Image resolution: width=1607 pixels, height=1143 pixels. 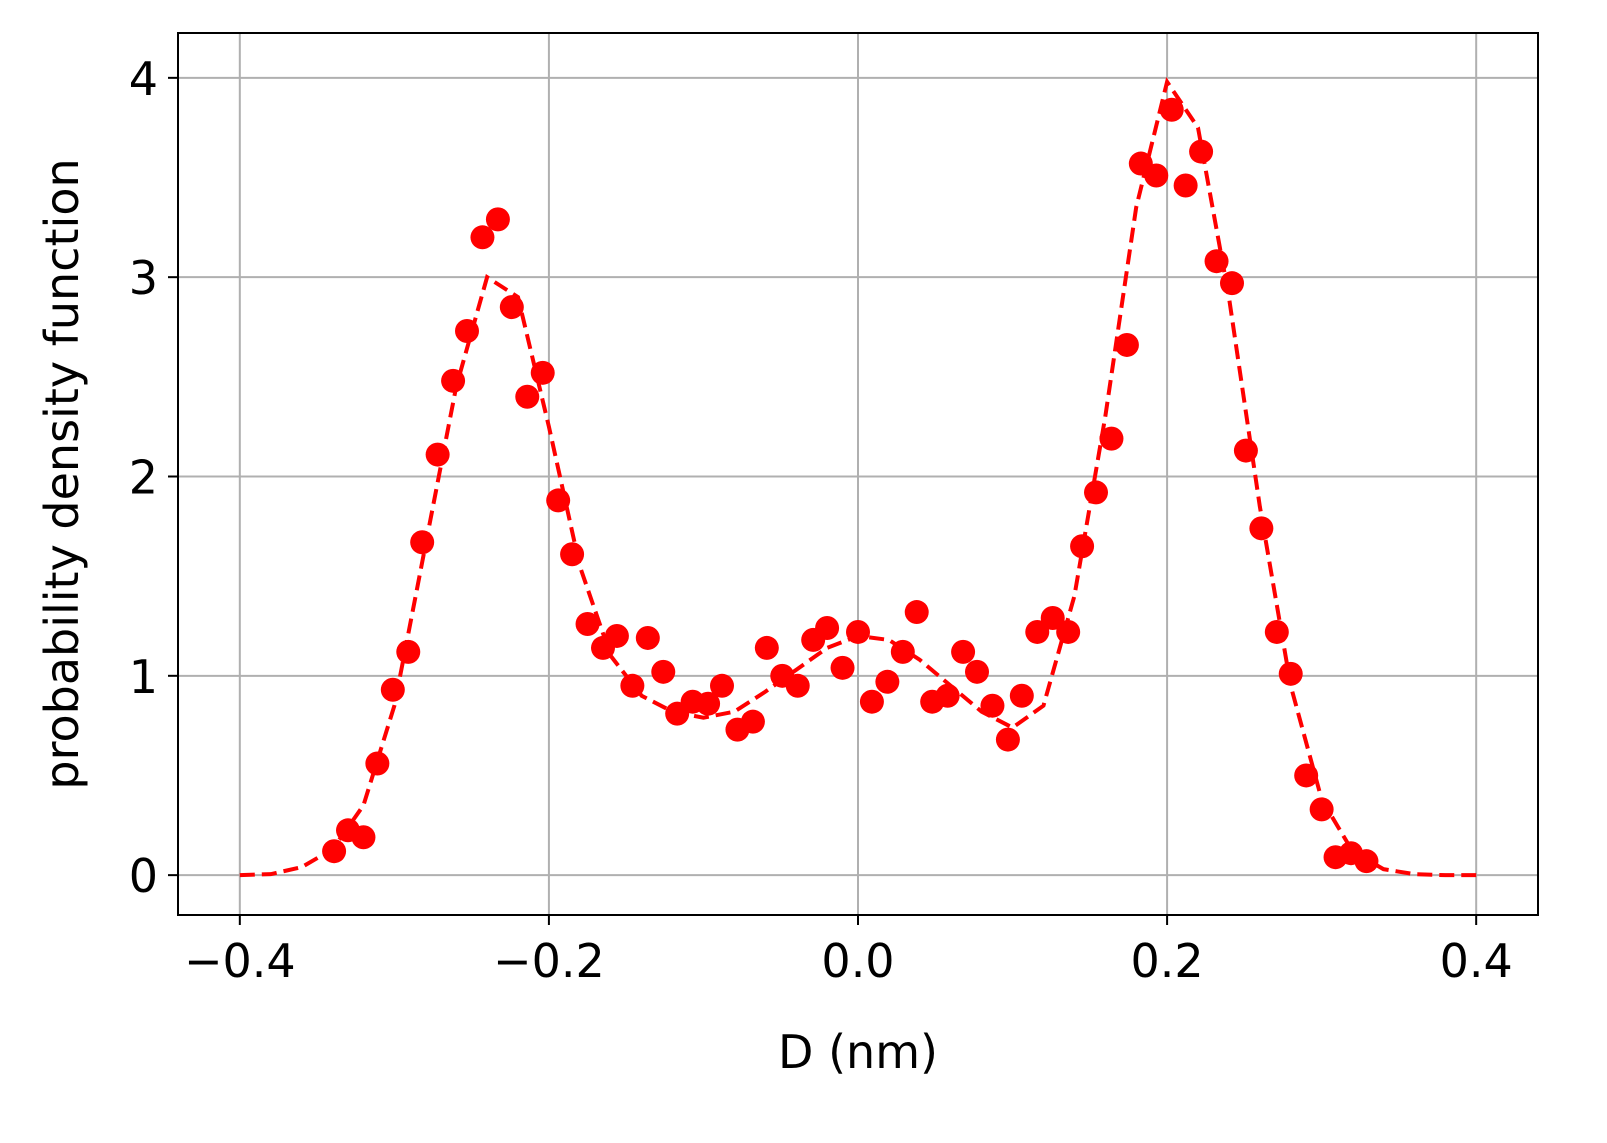 I want to click on x-tick-label: −0.4, so click(x=240, y=961).